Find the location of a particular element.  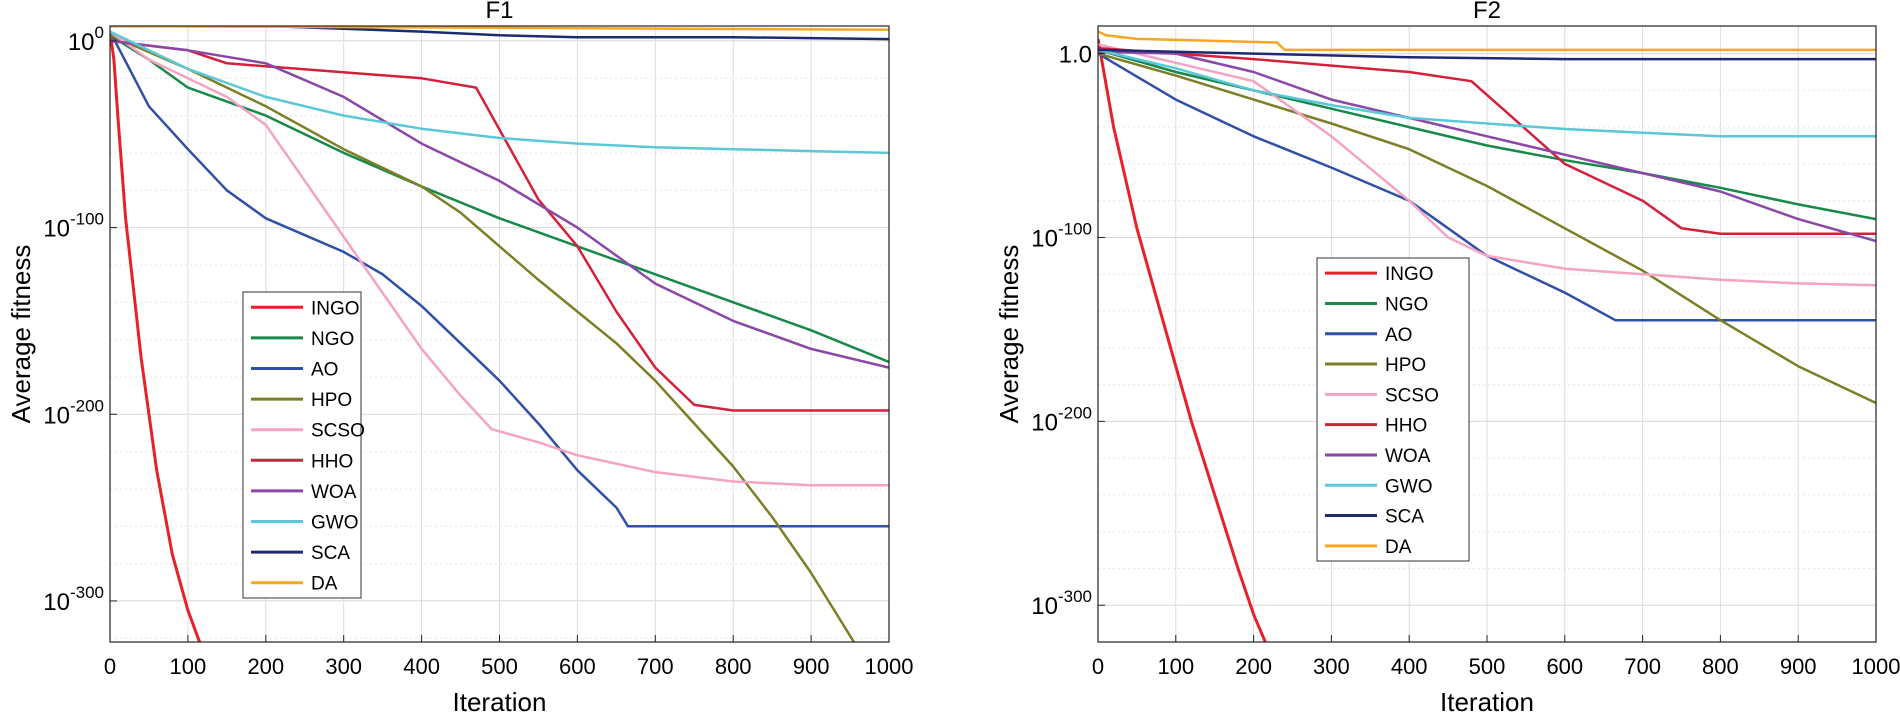

series-line-scso is located at coordinates (1487, 165).